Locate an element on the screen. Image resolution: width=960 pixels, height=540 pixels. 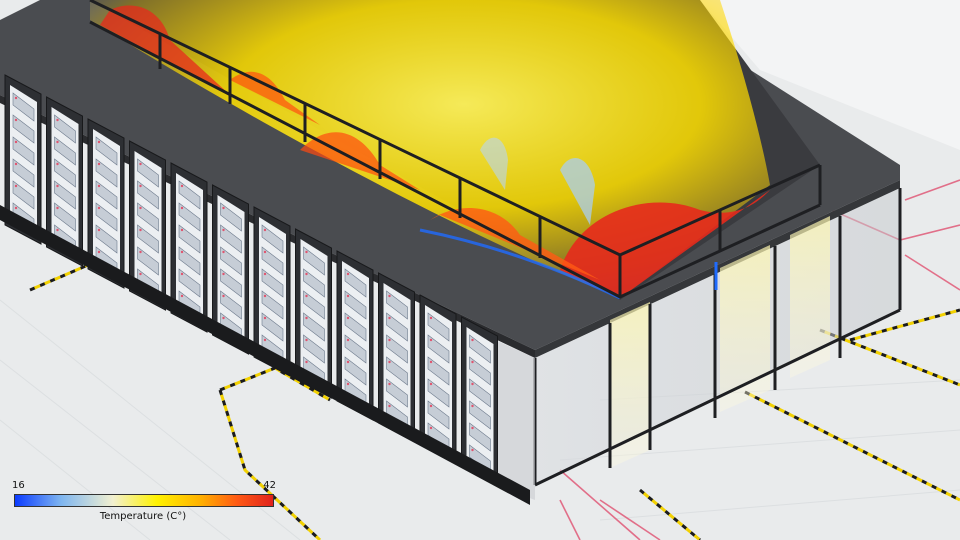
legend-max-label: 42 is located at coordinates (269, 485).